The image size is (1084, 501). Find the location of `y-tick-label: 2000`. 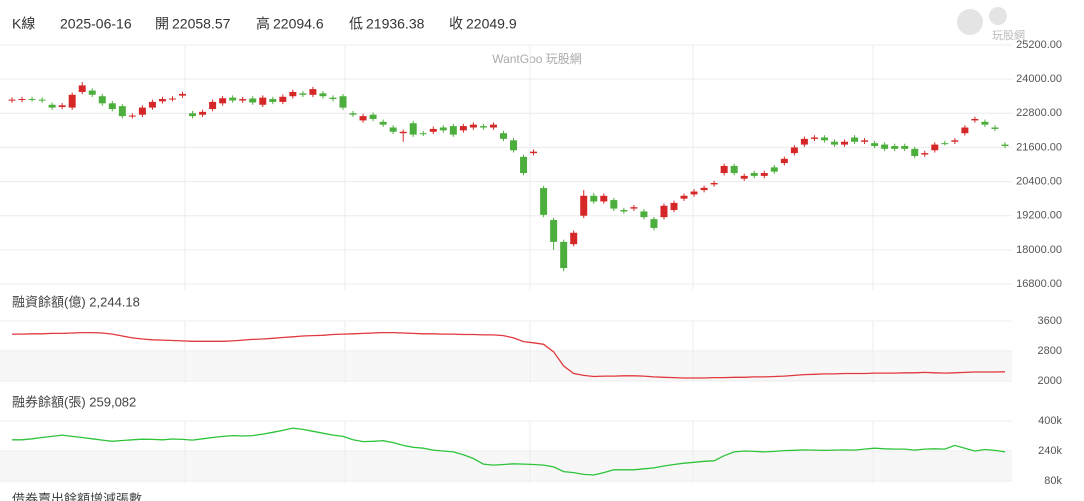

y-tick-label: 2000 is located at coordinates (1050, 381).